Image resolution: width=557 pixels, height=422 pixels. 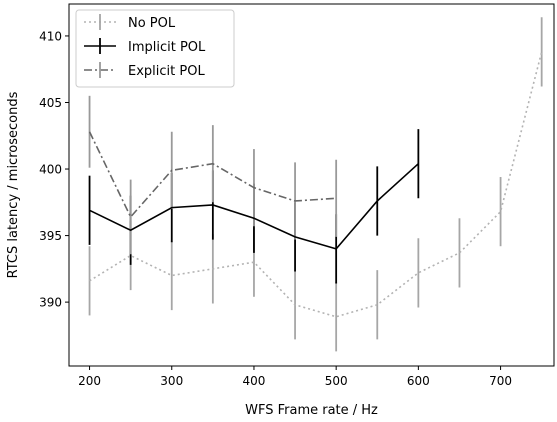 I want to click on x-tick-label: 300, so click(x=171, y=381).